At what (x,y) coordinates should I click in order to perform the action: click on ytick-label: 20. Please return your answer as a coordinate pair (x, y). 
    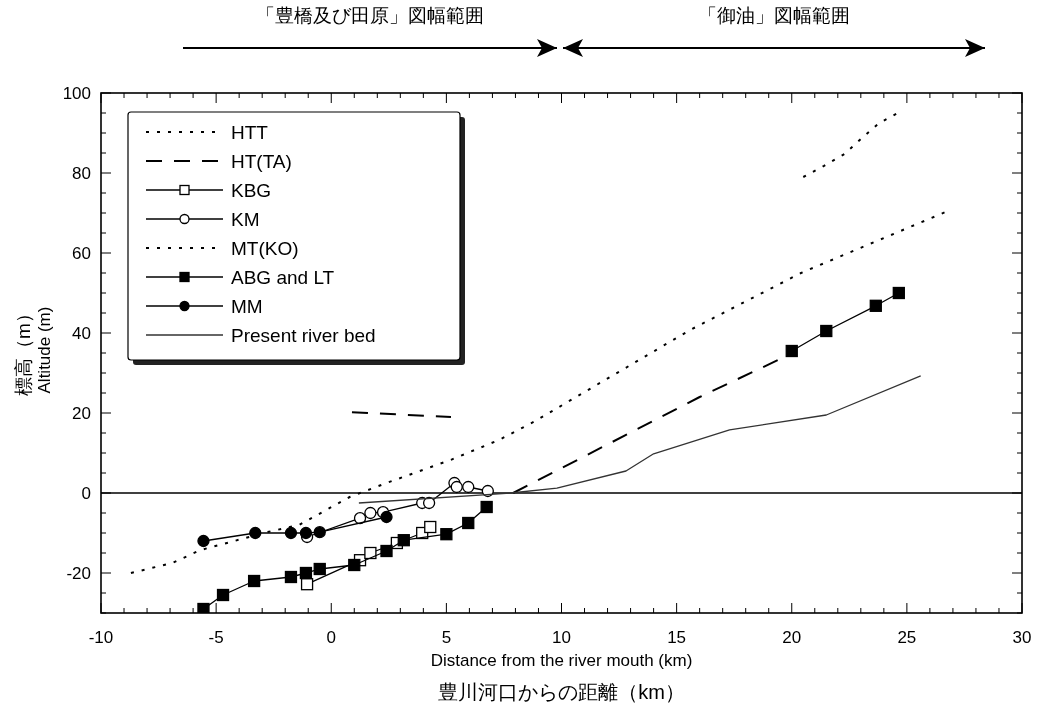
    Looking at the image, I should click on (81, 413).